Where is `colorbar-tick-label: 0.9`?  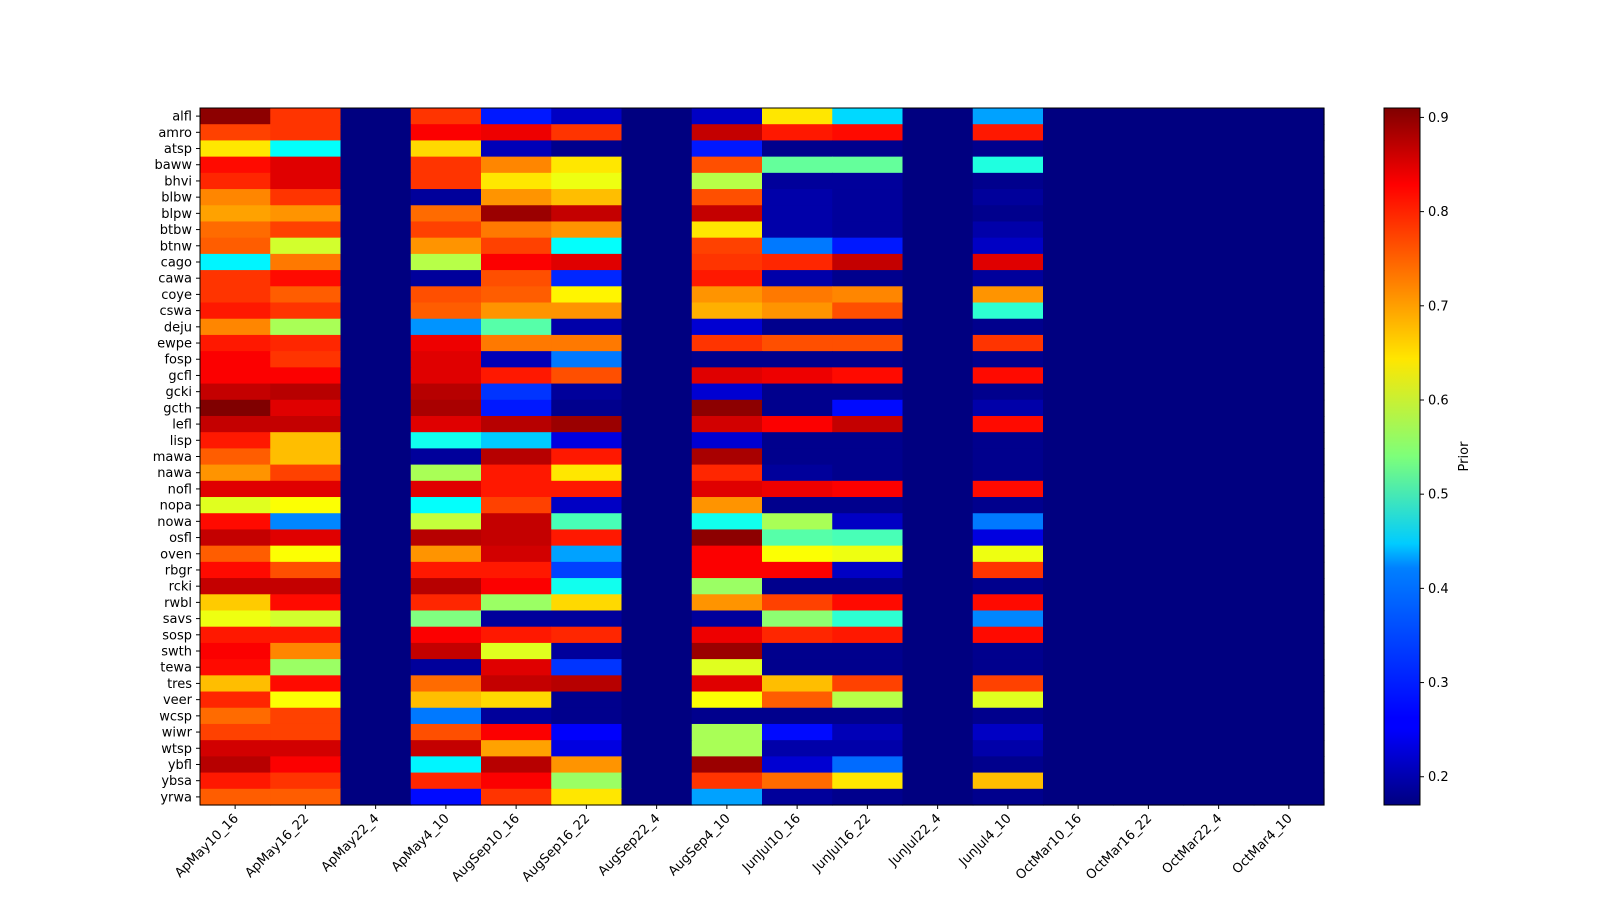 colorbar-tick-label: 0.9 is located at coordinates (1438, 118).